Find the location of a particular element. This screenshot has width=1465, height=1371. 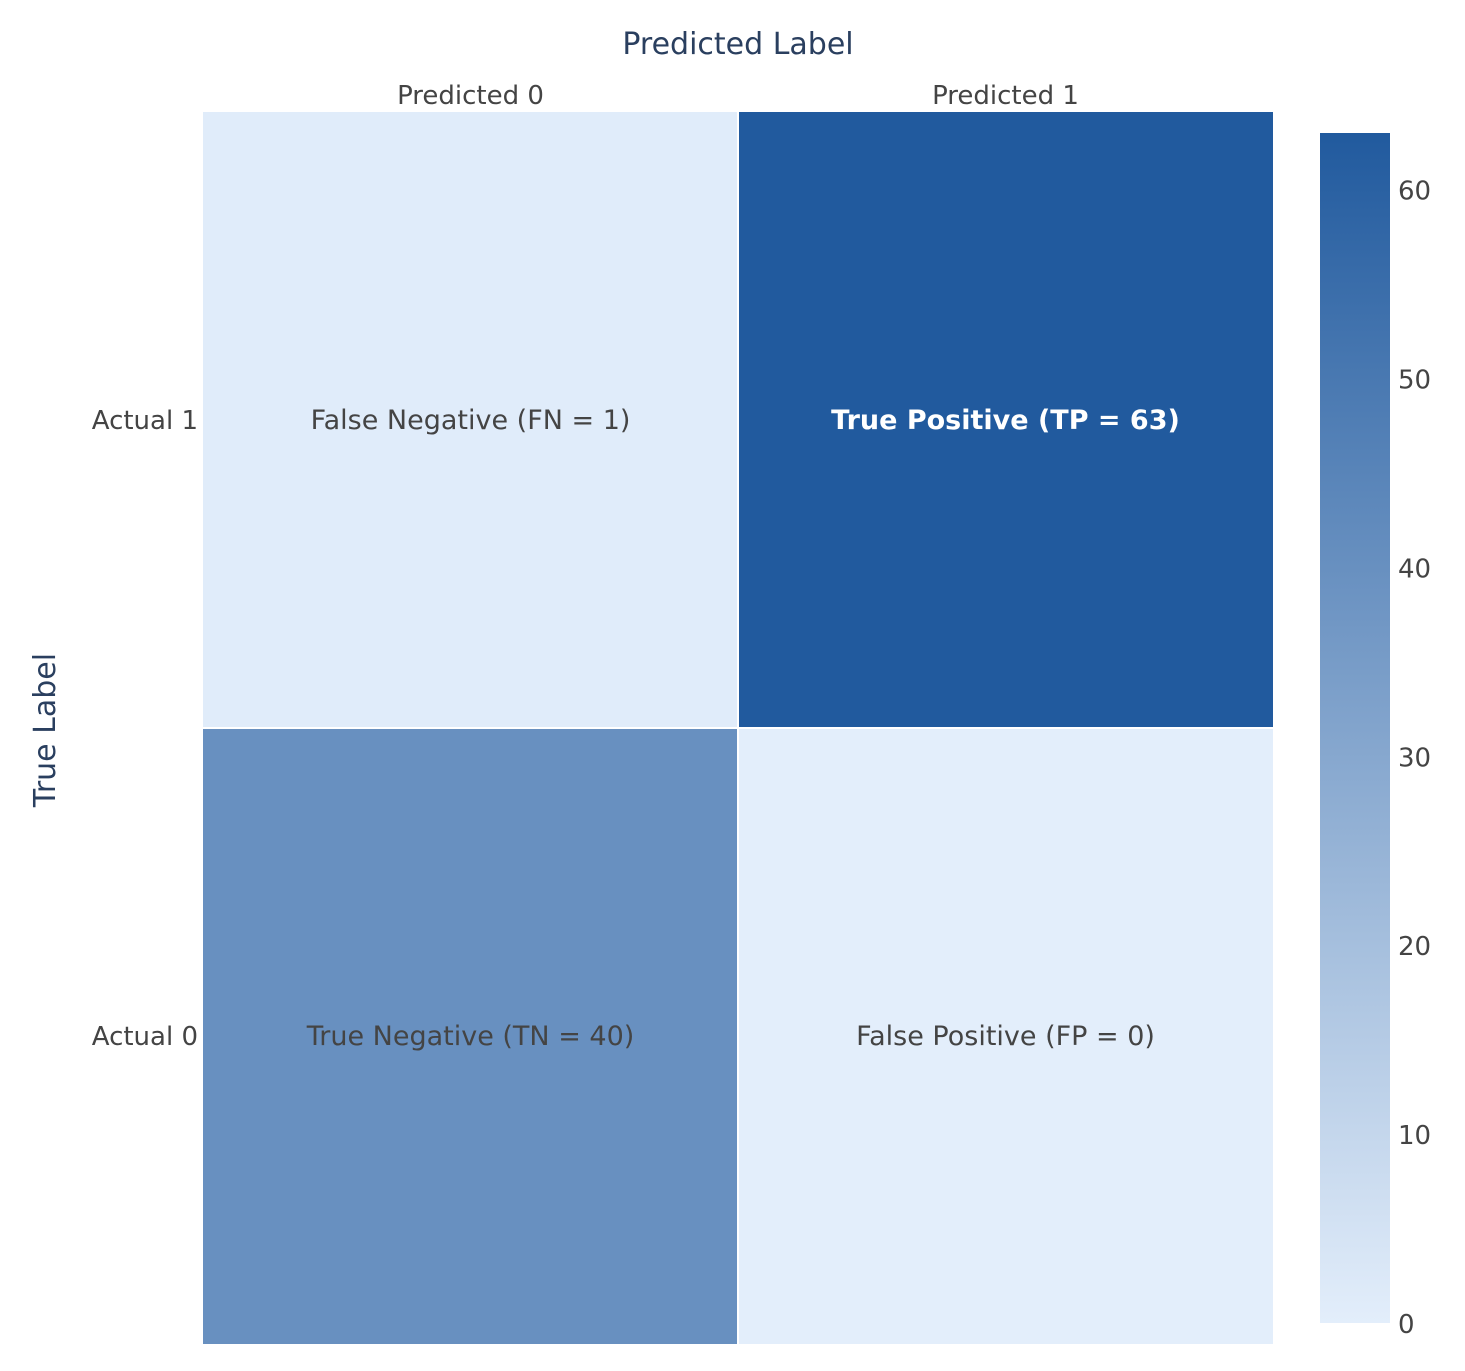

y-tick-label: Actual 1 is located at coordinates (145, 421).